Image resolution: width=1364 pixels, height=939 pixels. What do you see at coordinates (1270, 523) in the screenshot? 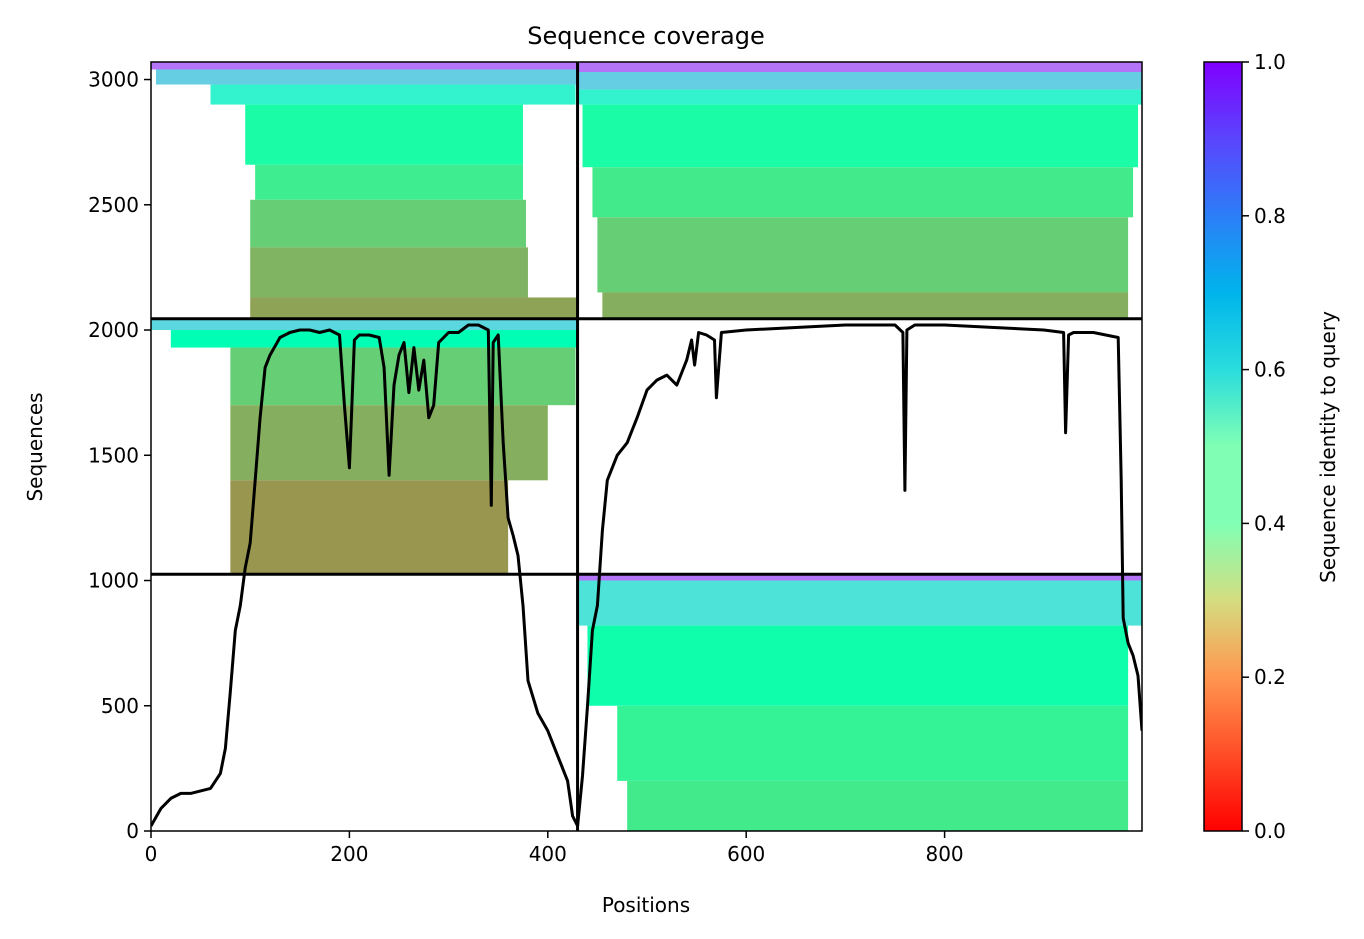
I see `colorbar-tick-label: 0.4` at bounding box center [1270, 523].